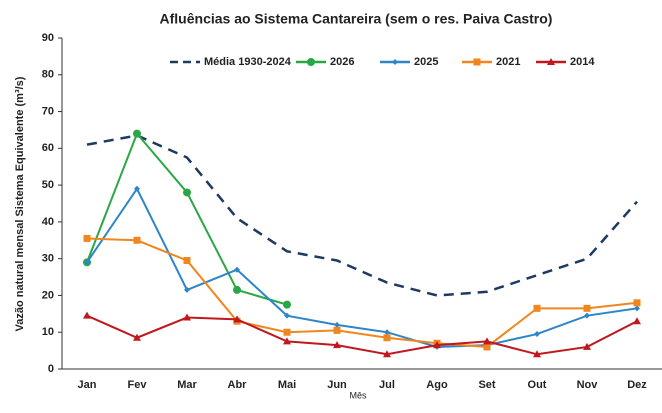  I want to click on x-tick-label: Ago, so click(437, 385).